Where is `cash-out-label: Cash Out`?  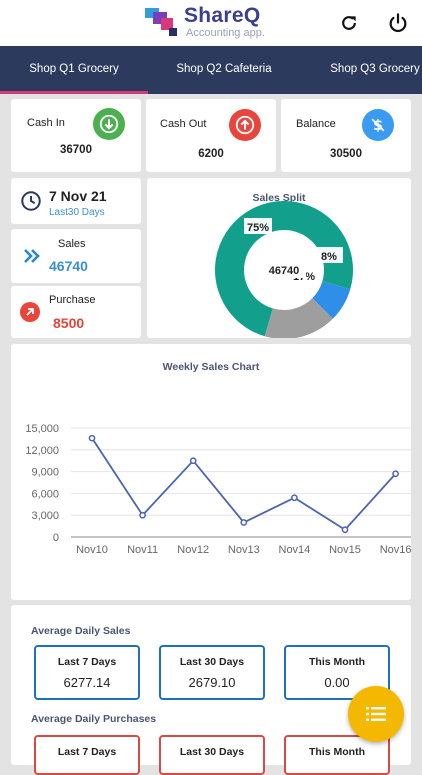
cash-out-label: Cash Out is located at coordinates (183, 124).